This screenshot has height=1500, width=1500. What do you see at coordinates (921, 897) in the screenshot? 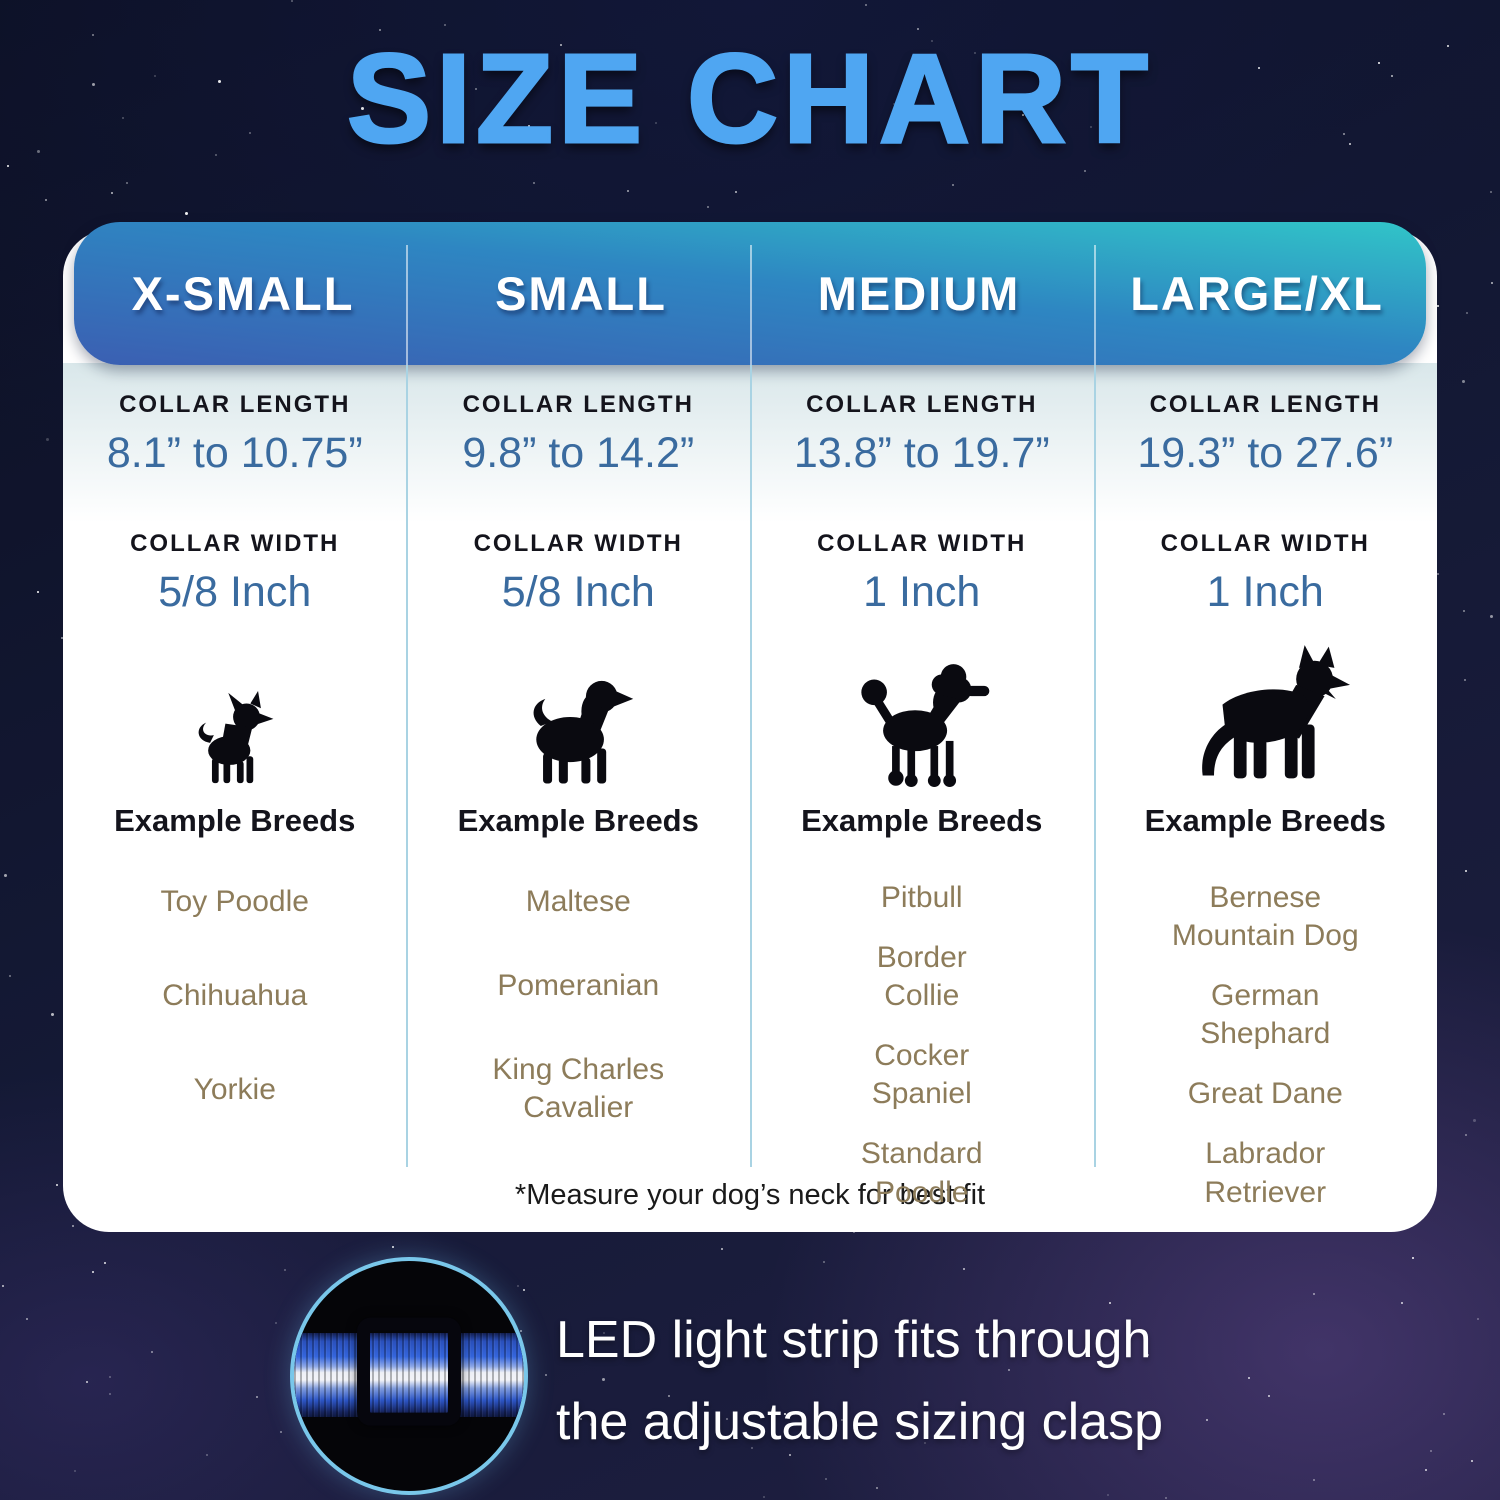
I see `breed-item: Pitbull` at bounding box center [921, 897].